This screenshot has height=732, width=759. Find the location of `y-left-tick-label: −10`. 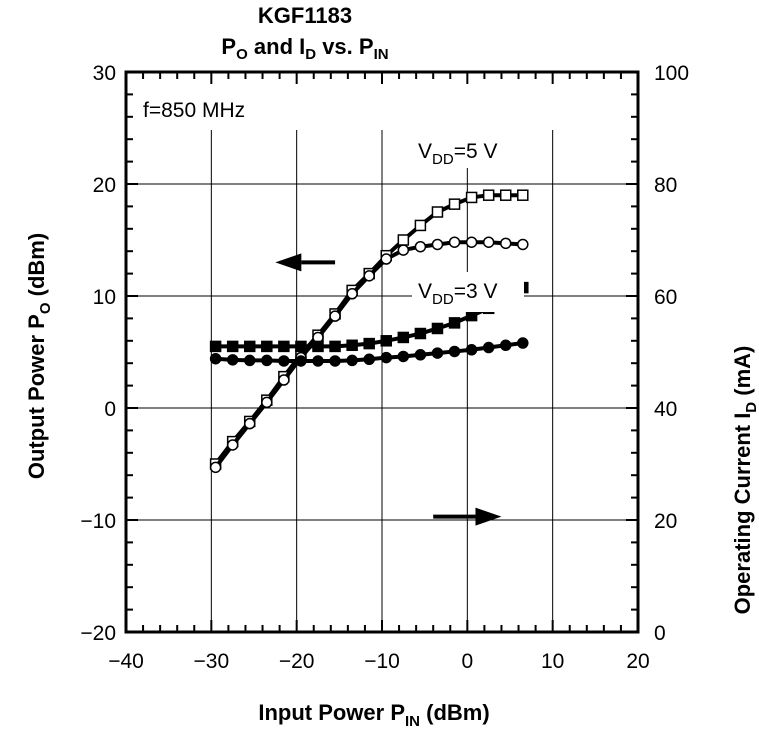

y-left-tick-label: −10 is located at coordinates (98, 521).